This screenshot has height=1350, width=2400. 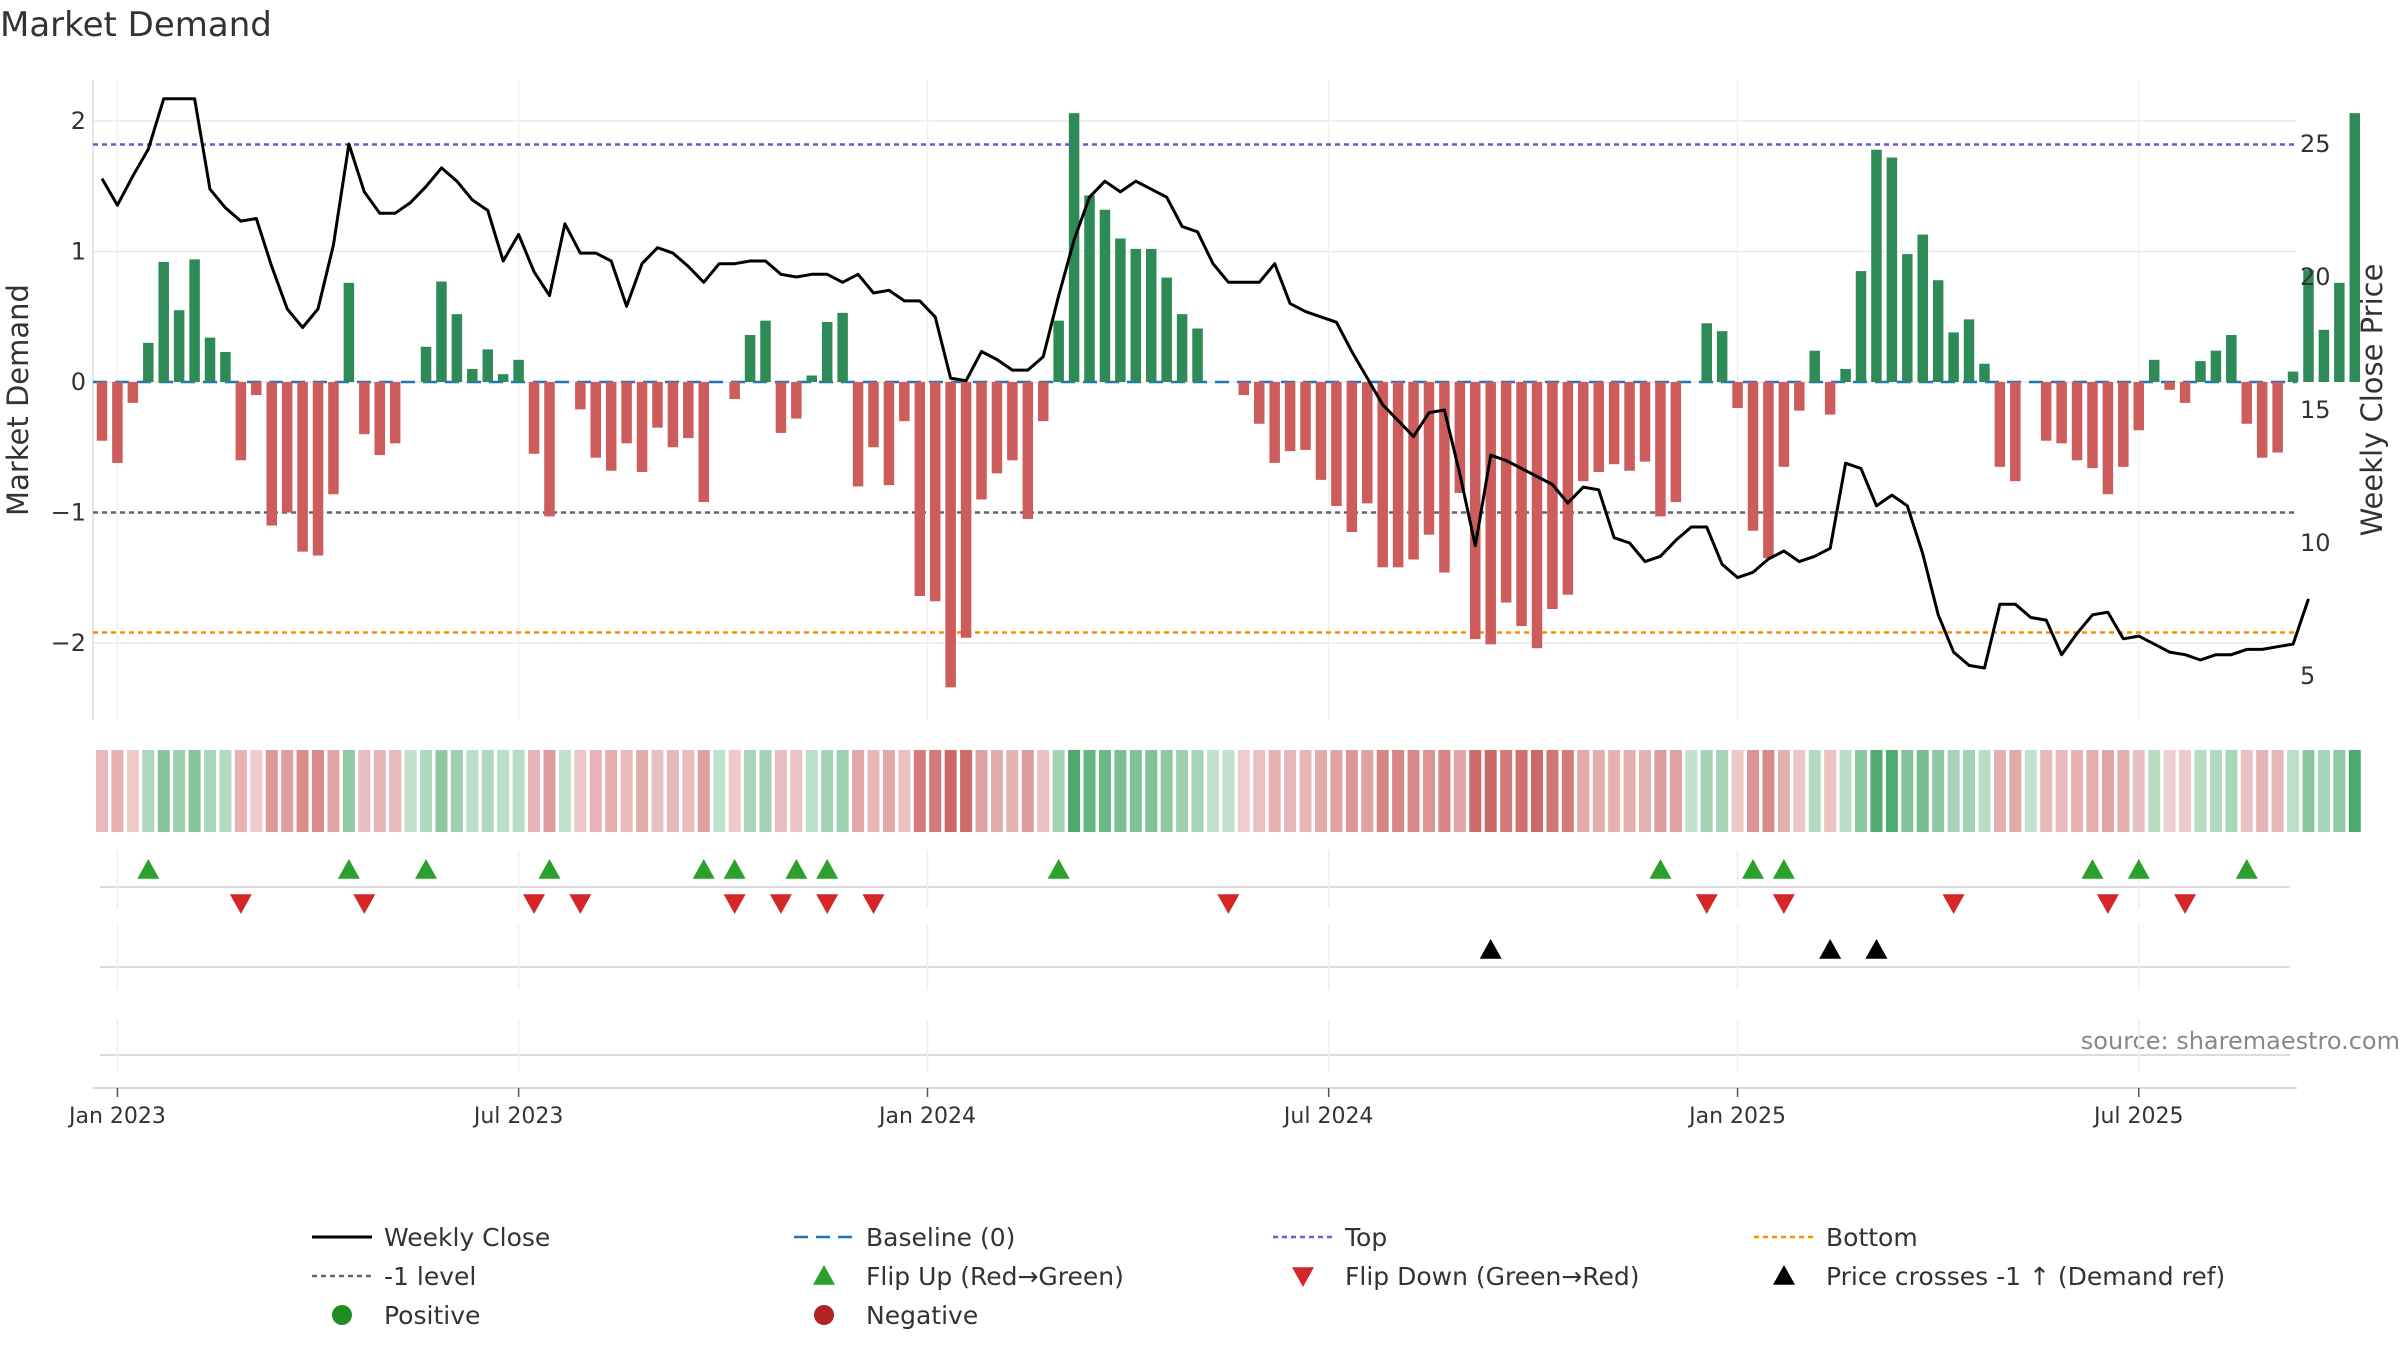 I want to click on x-tick-label: Jan 2024, so click(x=926, y=1116).